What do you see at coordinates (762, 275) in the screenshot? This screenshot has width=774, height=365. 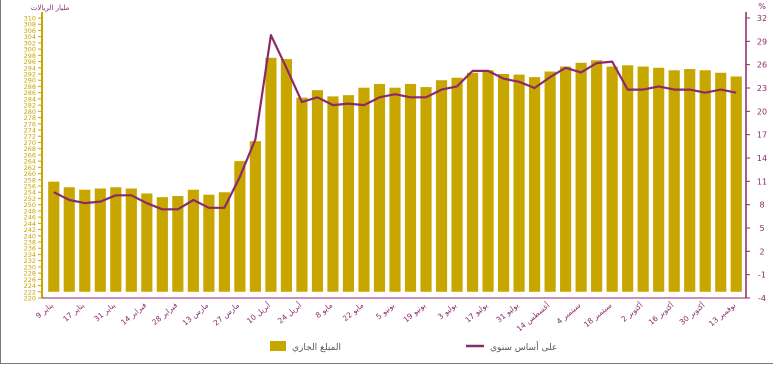 I see `right-tick-label: -1` at bounding box center [762, 275].